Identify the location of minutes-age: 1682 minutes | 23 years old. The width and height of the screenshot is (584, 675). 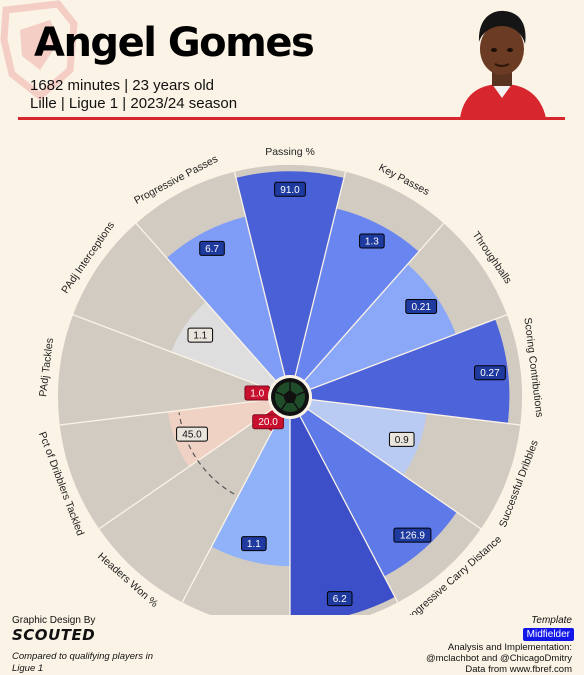
(122, 85).